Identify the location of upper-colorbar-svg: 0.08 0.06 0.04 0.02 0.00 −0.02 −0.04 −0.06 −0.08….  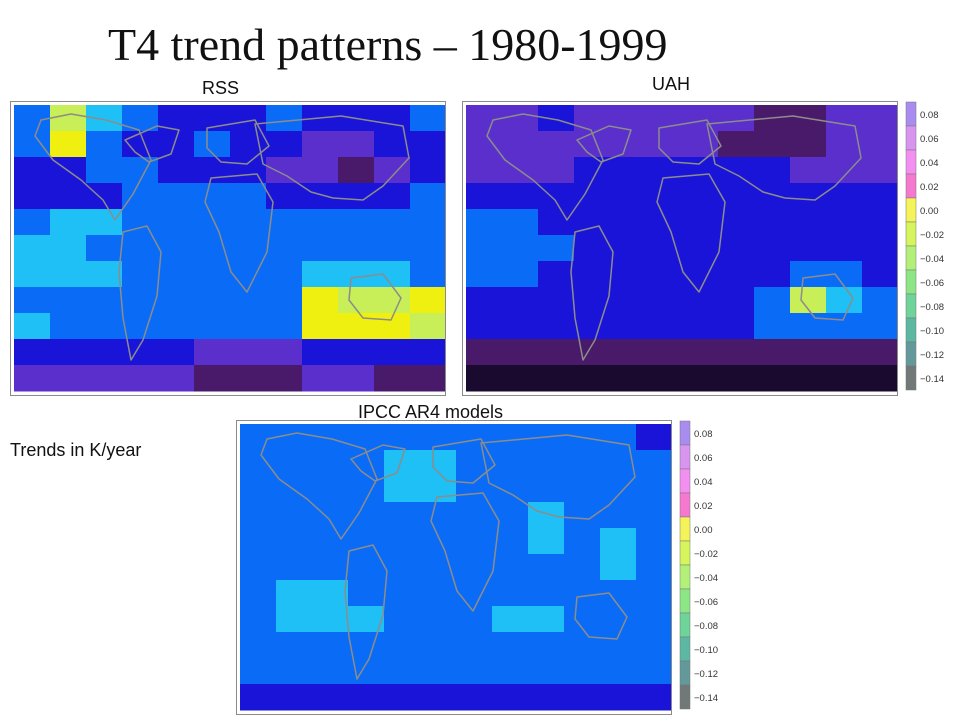
(924, 246).